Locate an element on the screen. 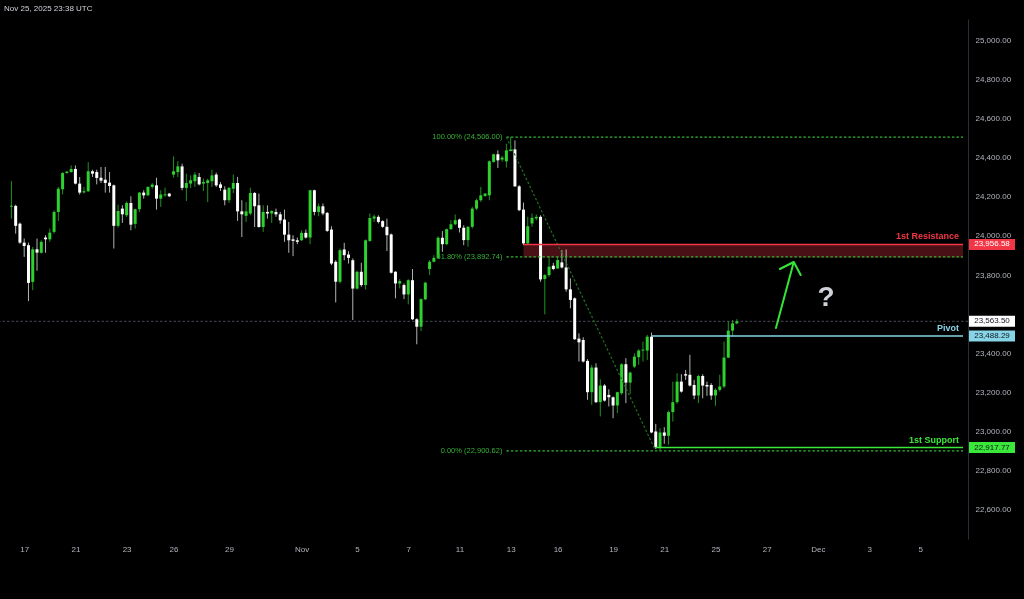 Image resolution: width=1024 pixels, height=599 pixels. x-tick-label: 17 is located at coordinates (25, 549).